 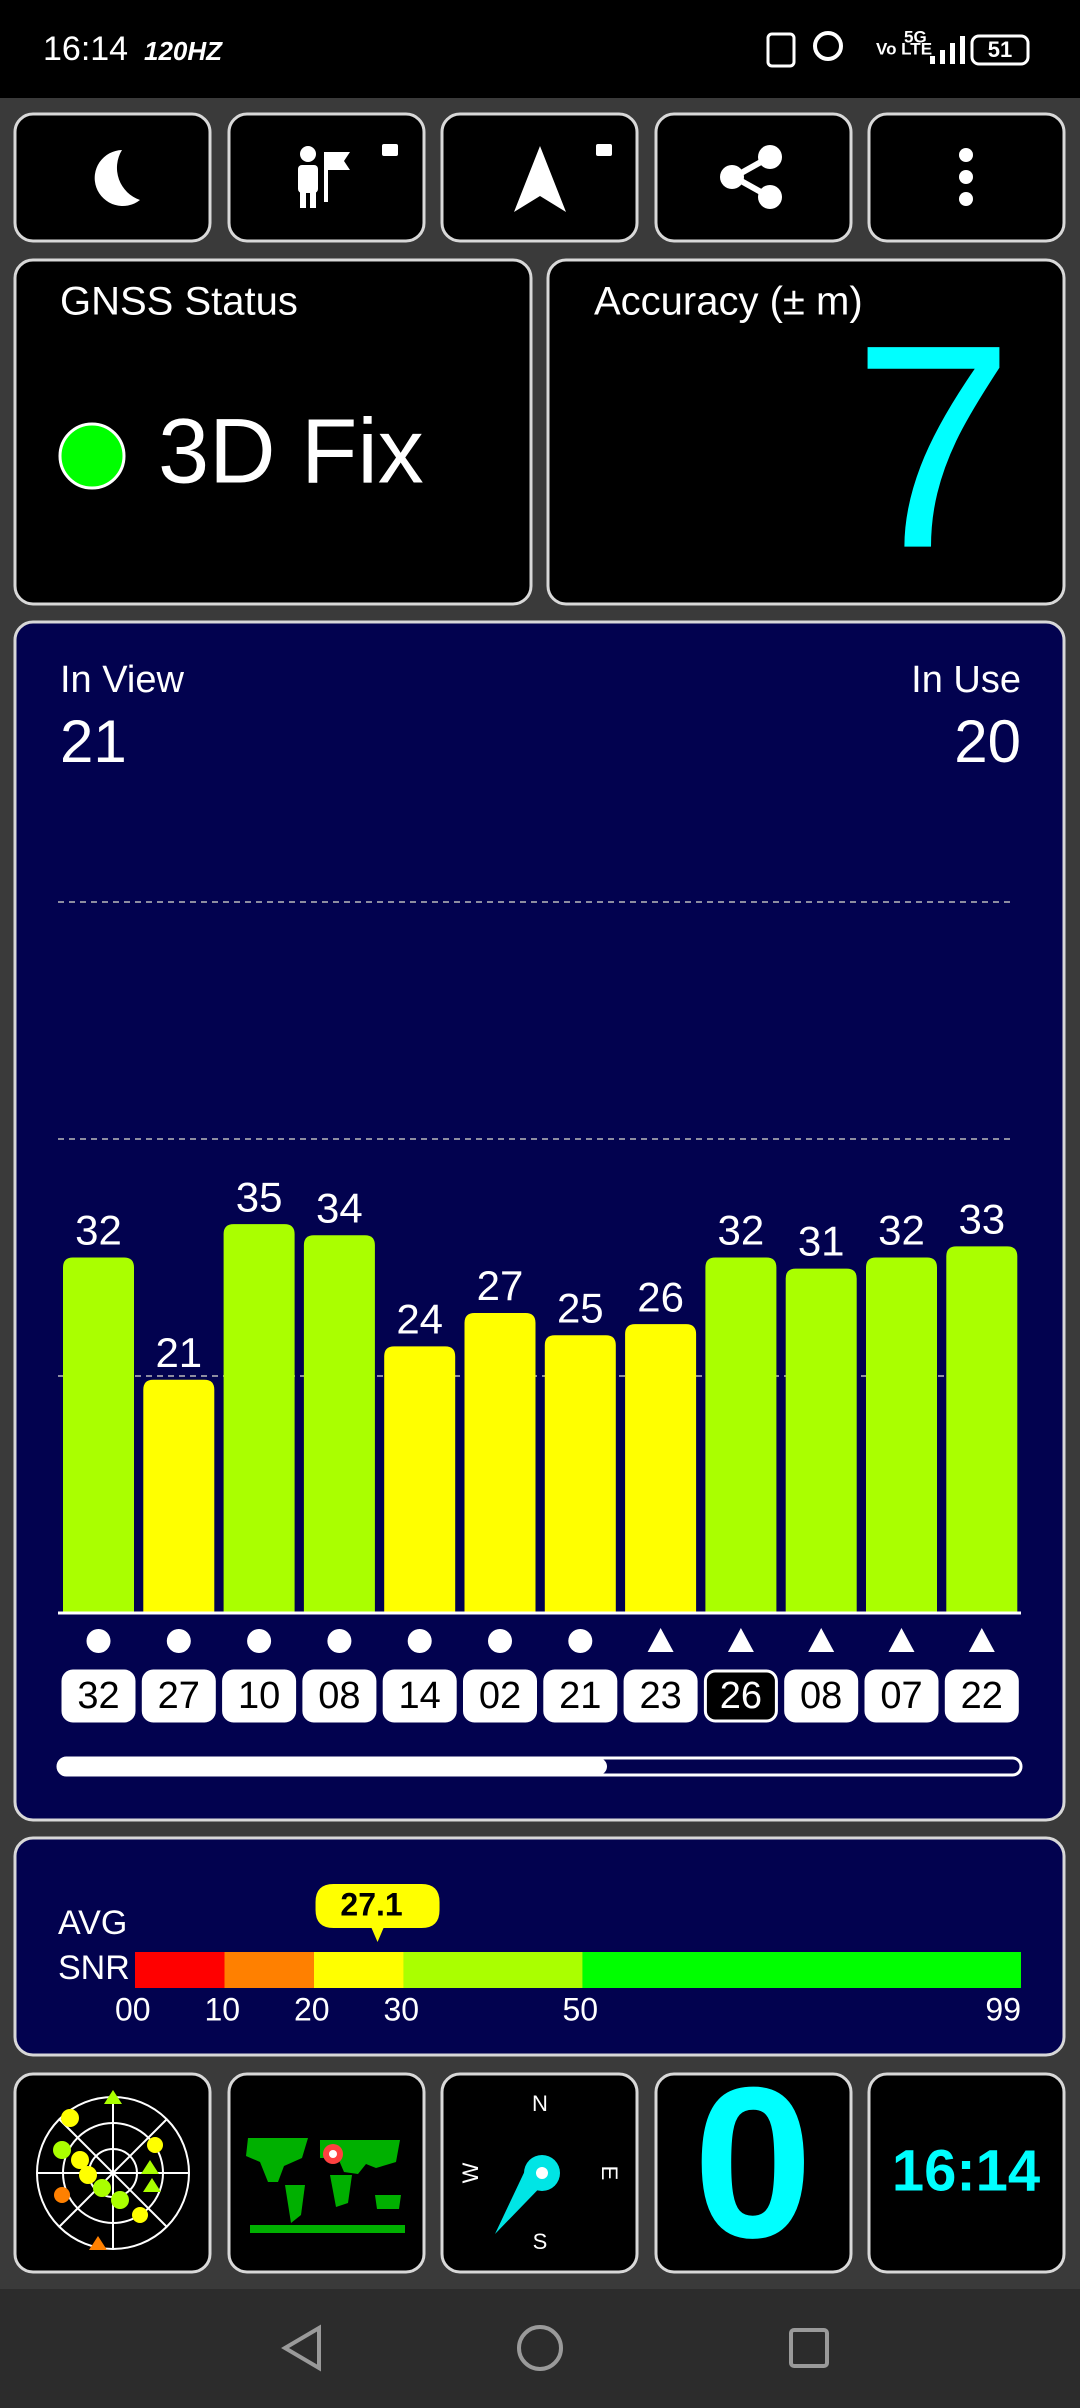 What do you see at coordinates (94, 1968) in the screenshot?
I see `snr-label: SNR` at bounding box center [94, 1968].